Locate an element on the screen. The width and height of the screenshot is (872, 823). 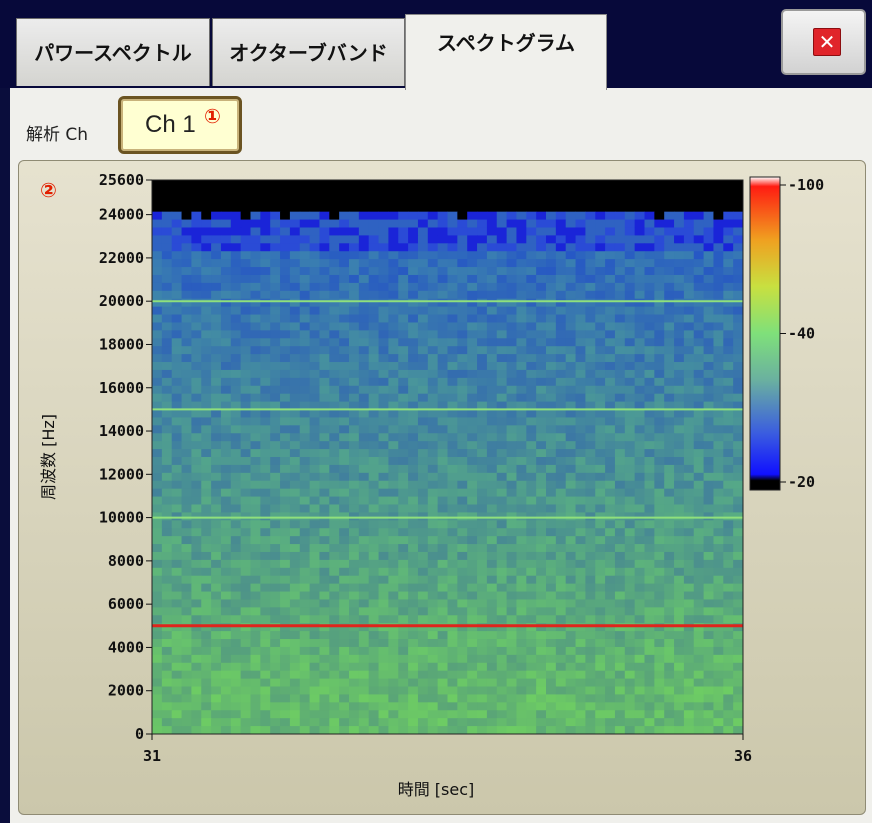
tab-octave-band: オクターブバンド is located at coordinates (308, 52).